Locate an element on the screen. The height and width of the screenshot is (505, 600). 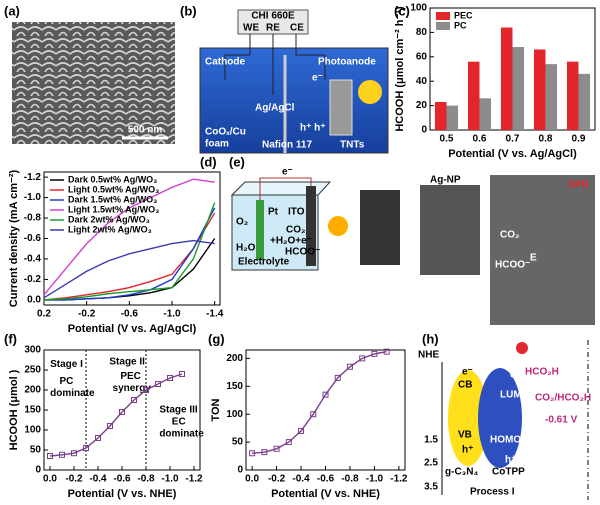
pt-electrode is located at coordinates (260, 230).